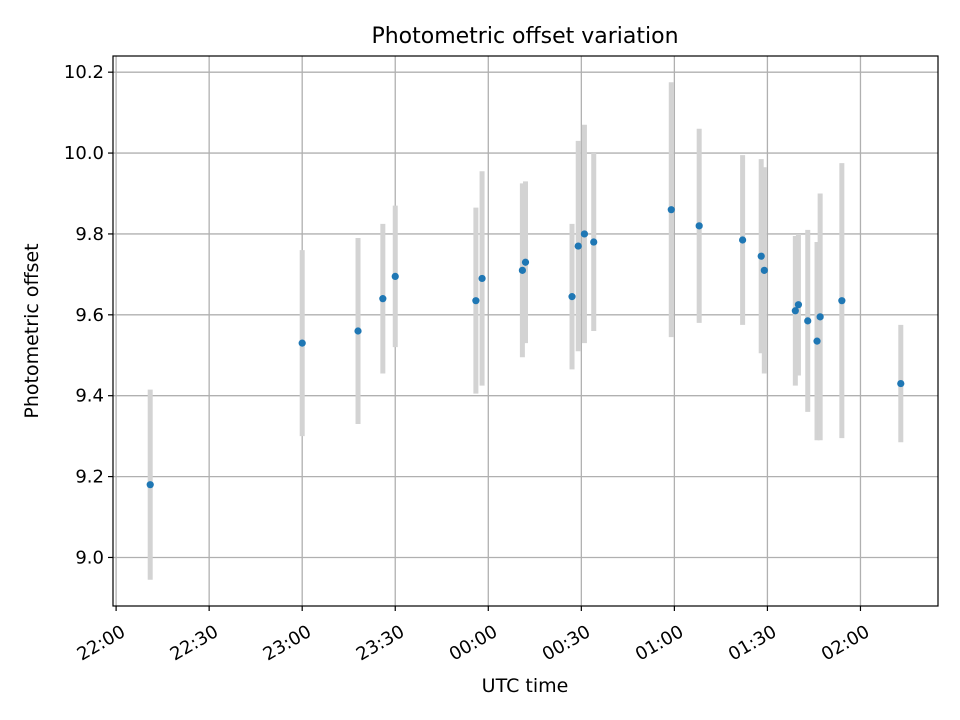 This screenshot has width=960, height=720. What do you see at coordinates (32, 330) in the screenshot?
I see `y-axis-label: Photometric offset` at bounding box center [32, 330].